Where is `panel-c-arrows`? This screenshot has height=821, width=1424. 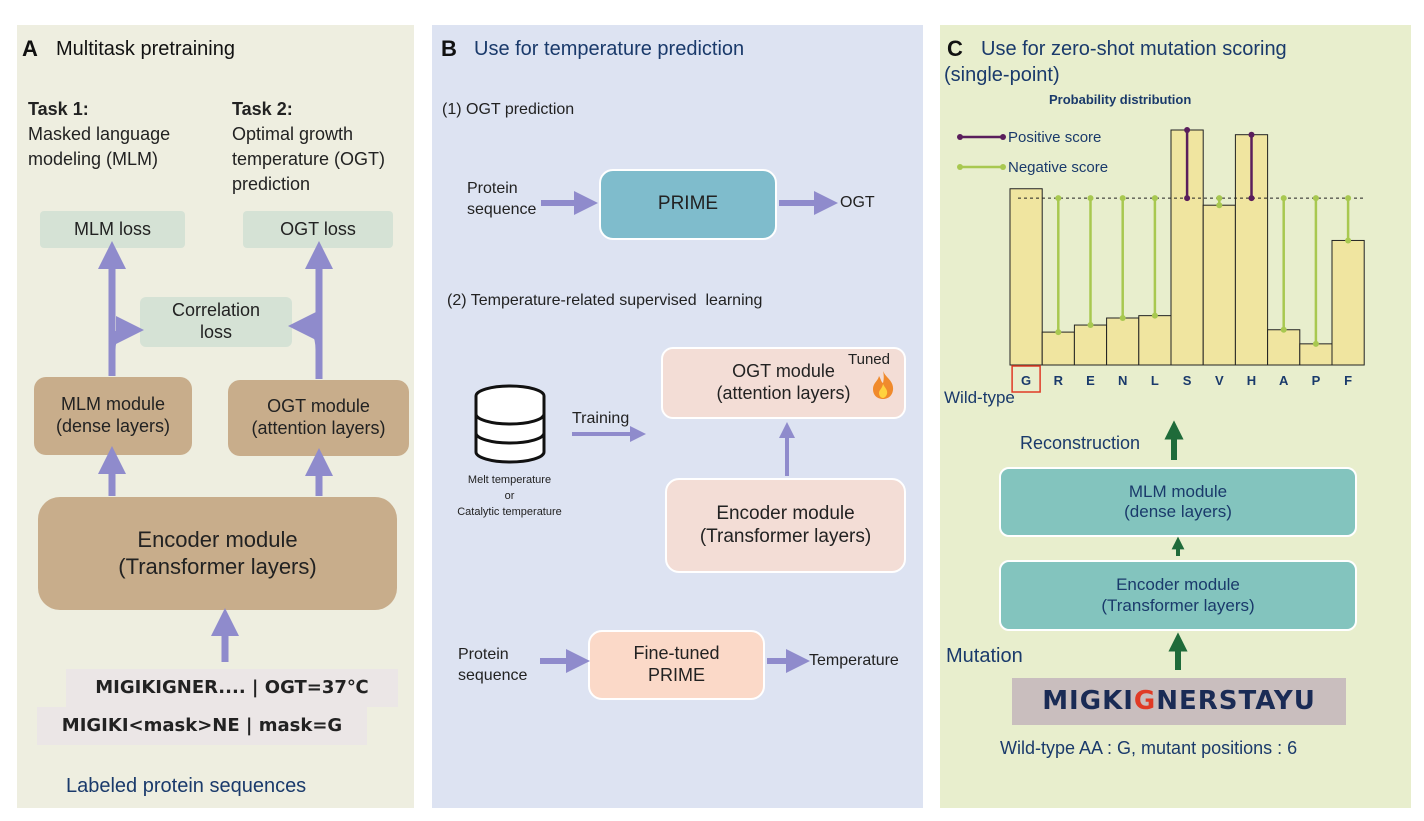
panel-c-arrows is located at coordinates (1176, 550).